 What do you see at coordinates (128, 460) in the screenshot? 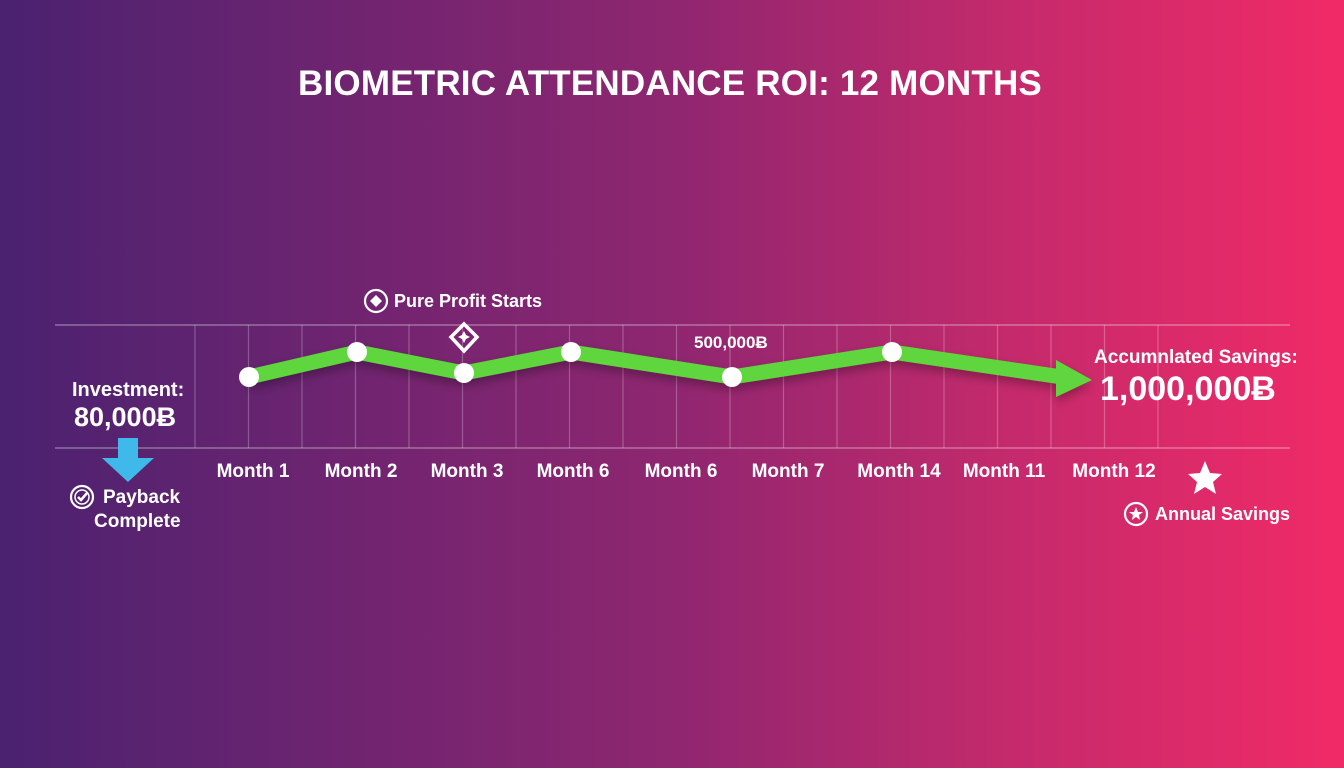
I see `down-arrow-icon` at bounding box center [128, 460].